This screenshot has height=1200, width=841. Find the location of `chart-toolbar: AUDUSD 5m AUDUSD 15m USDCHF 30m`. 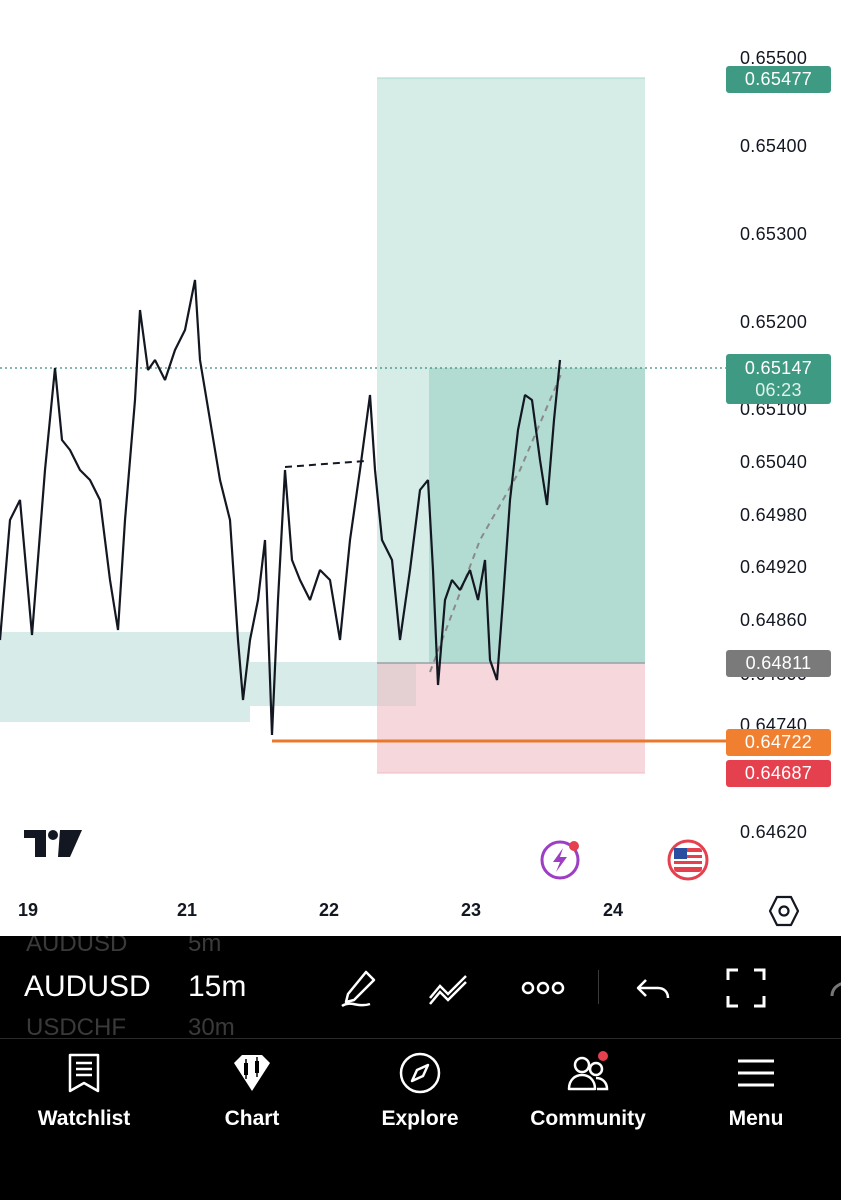

chart-toolbar: AUDUSD 5m AUDUSD 15m USDCHF 30m is located at coordinates (420, 987).